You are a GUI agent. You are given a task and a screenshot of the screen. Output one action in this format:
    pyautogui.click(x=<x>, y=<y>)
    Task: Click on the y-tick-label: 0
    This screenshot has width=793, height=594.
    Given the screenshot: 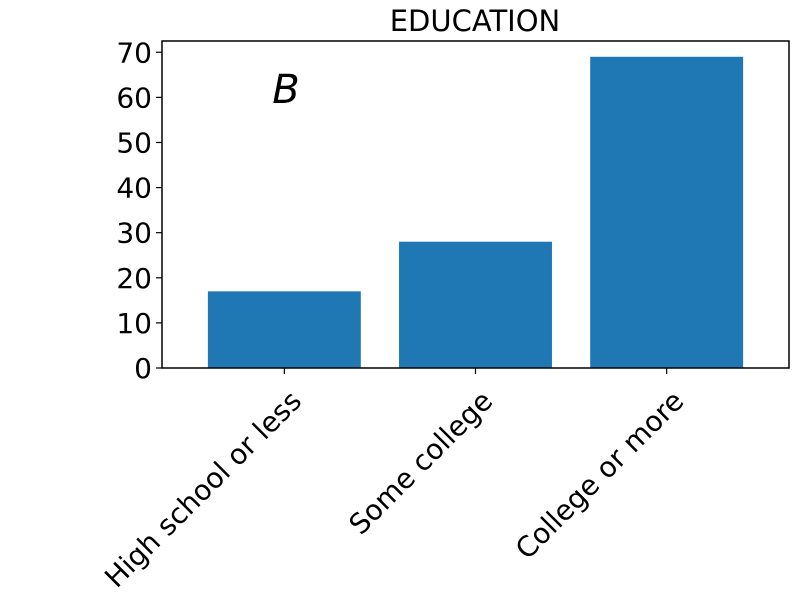 What is the action you would take?
    pyautogui.click(x=143, y=368)
    